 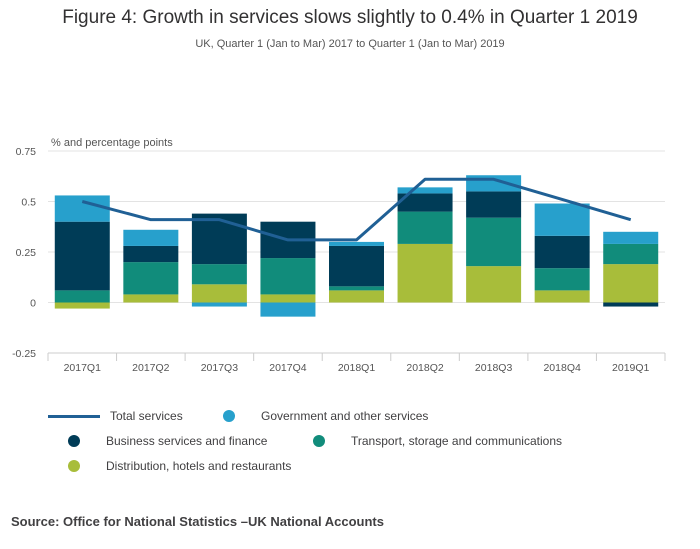 What do you see at coordinates (26, 152) in the screenshot?
I see `y-tick-label: 0.75` at bounding box center [26, 152].